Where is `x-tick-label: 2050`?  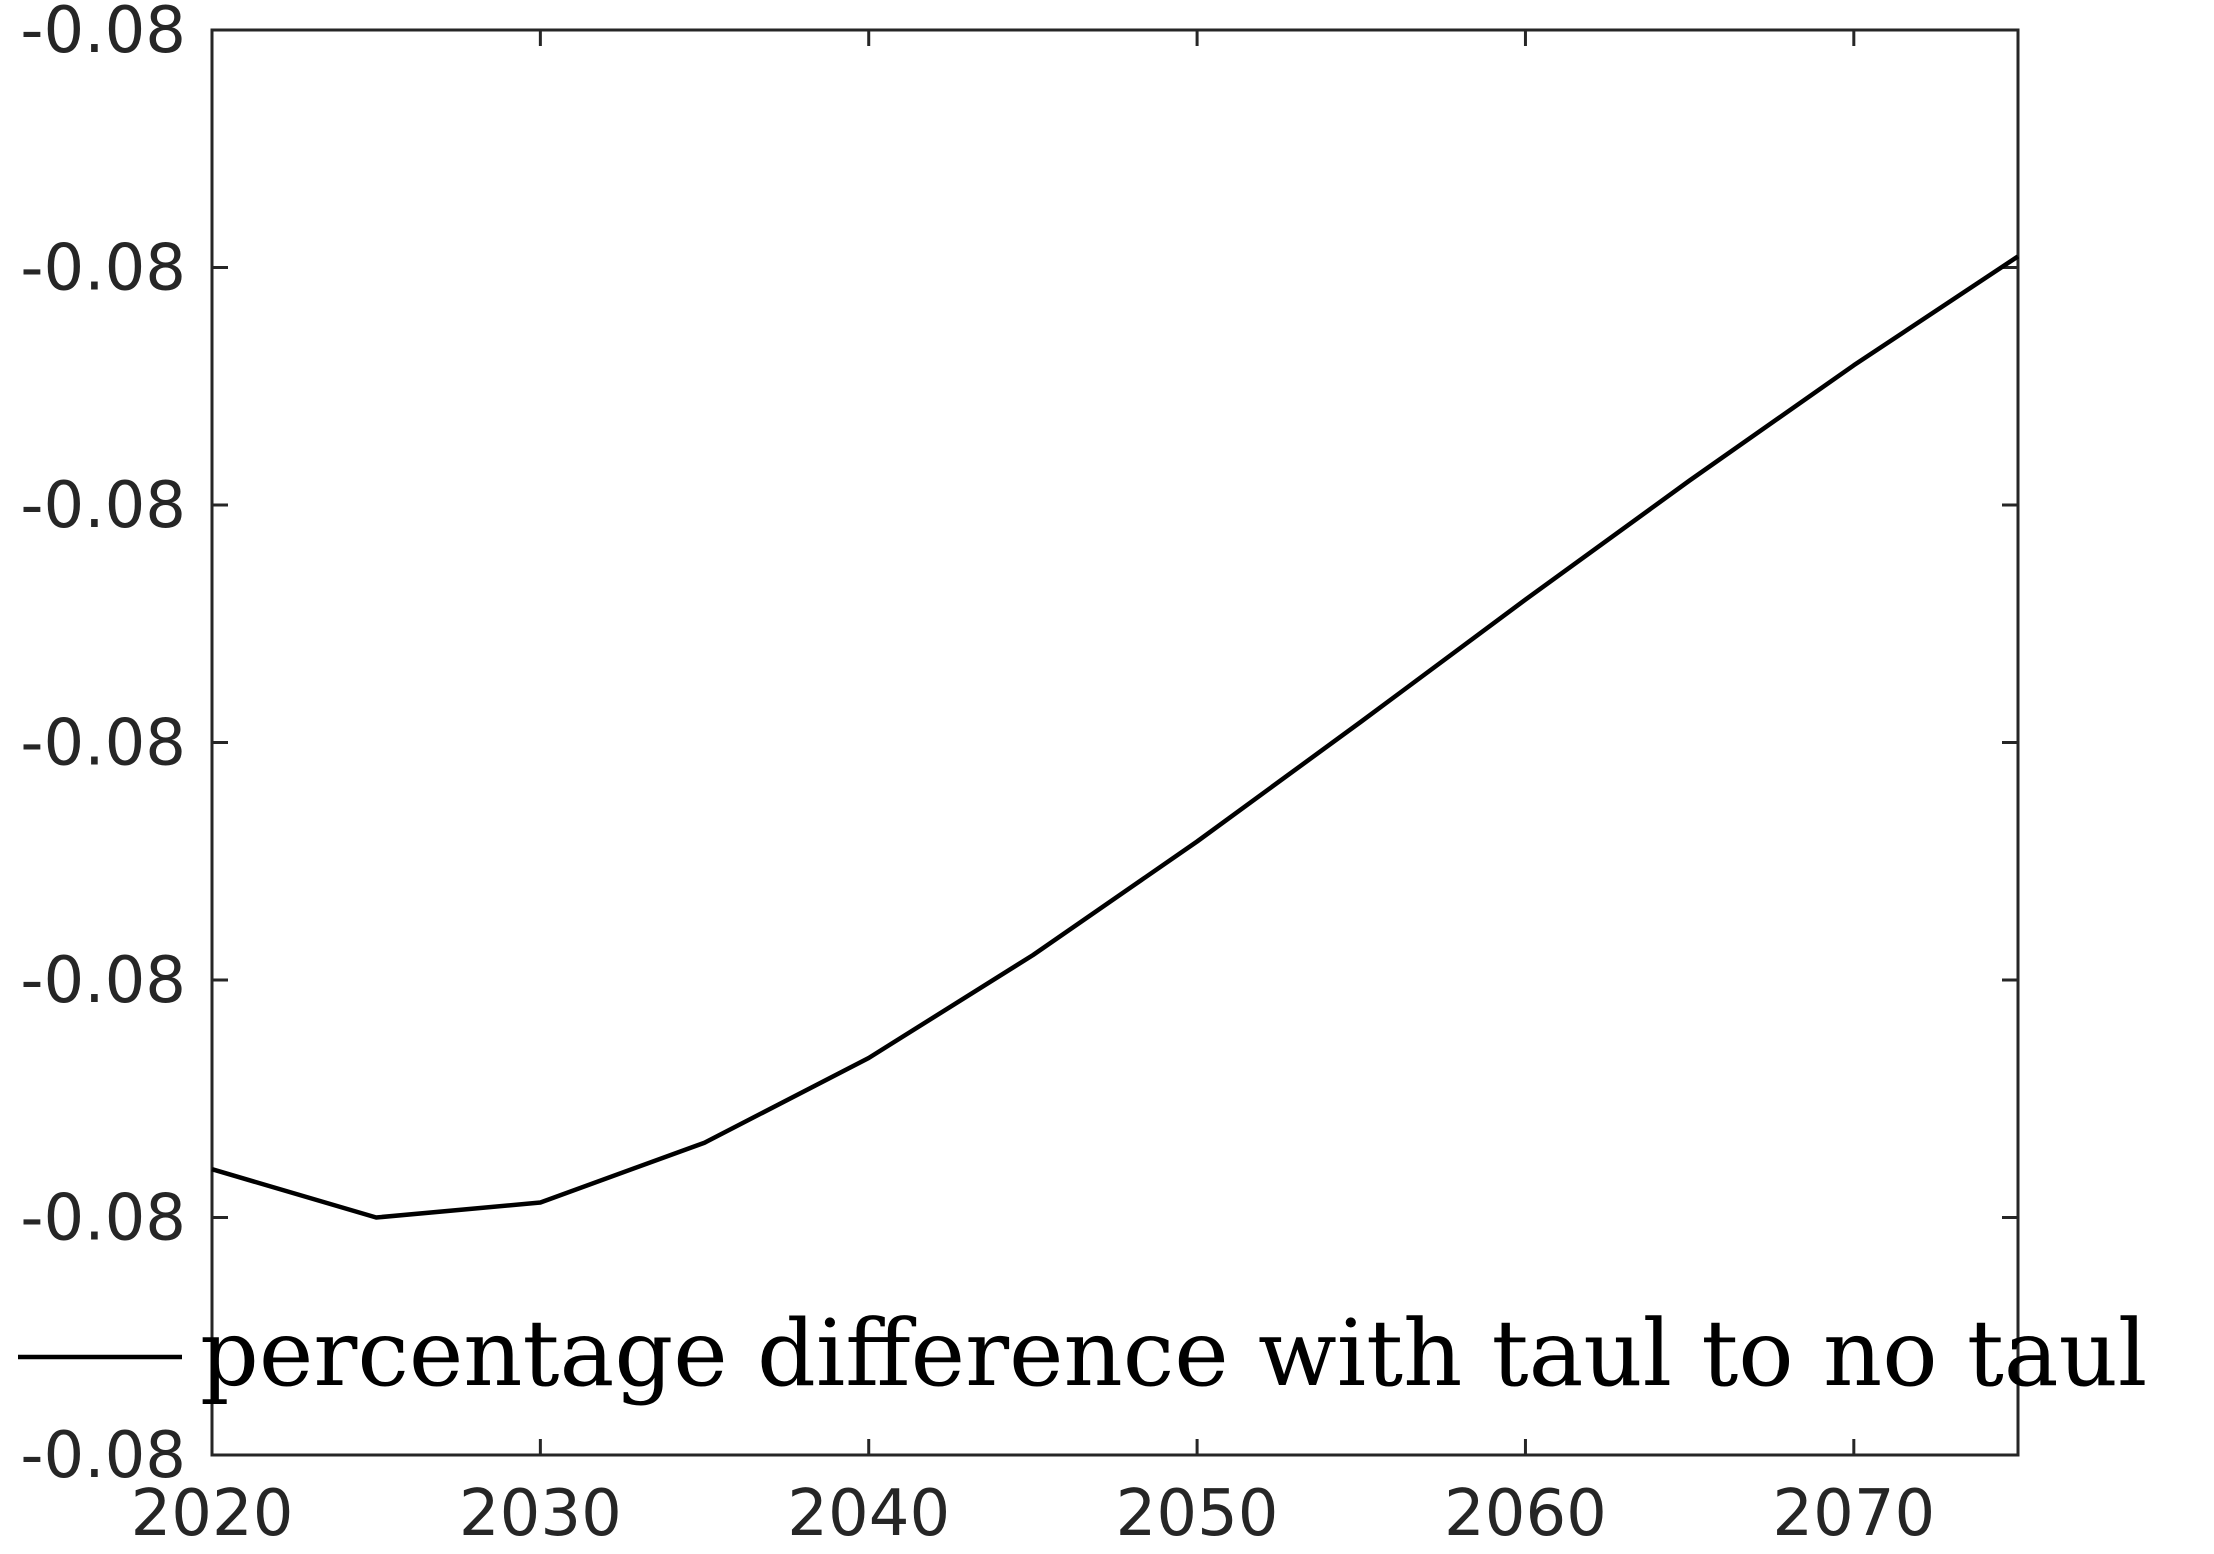 x-tick-label: 2050 is located at coordinates (1197, 1514).